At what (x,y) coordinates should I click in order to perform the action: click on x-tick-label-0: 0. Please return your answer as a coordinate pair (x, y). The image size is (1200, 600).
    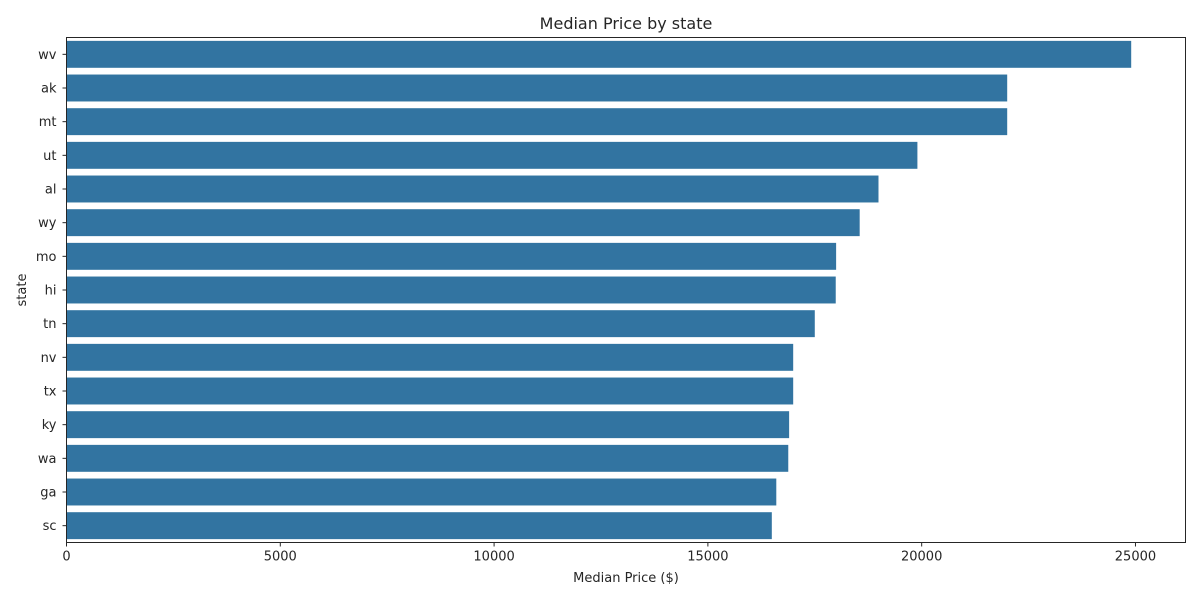
    Looking at the image, I should click on (66, 557).